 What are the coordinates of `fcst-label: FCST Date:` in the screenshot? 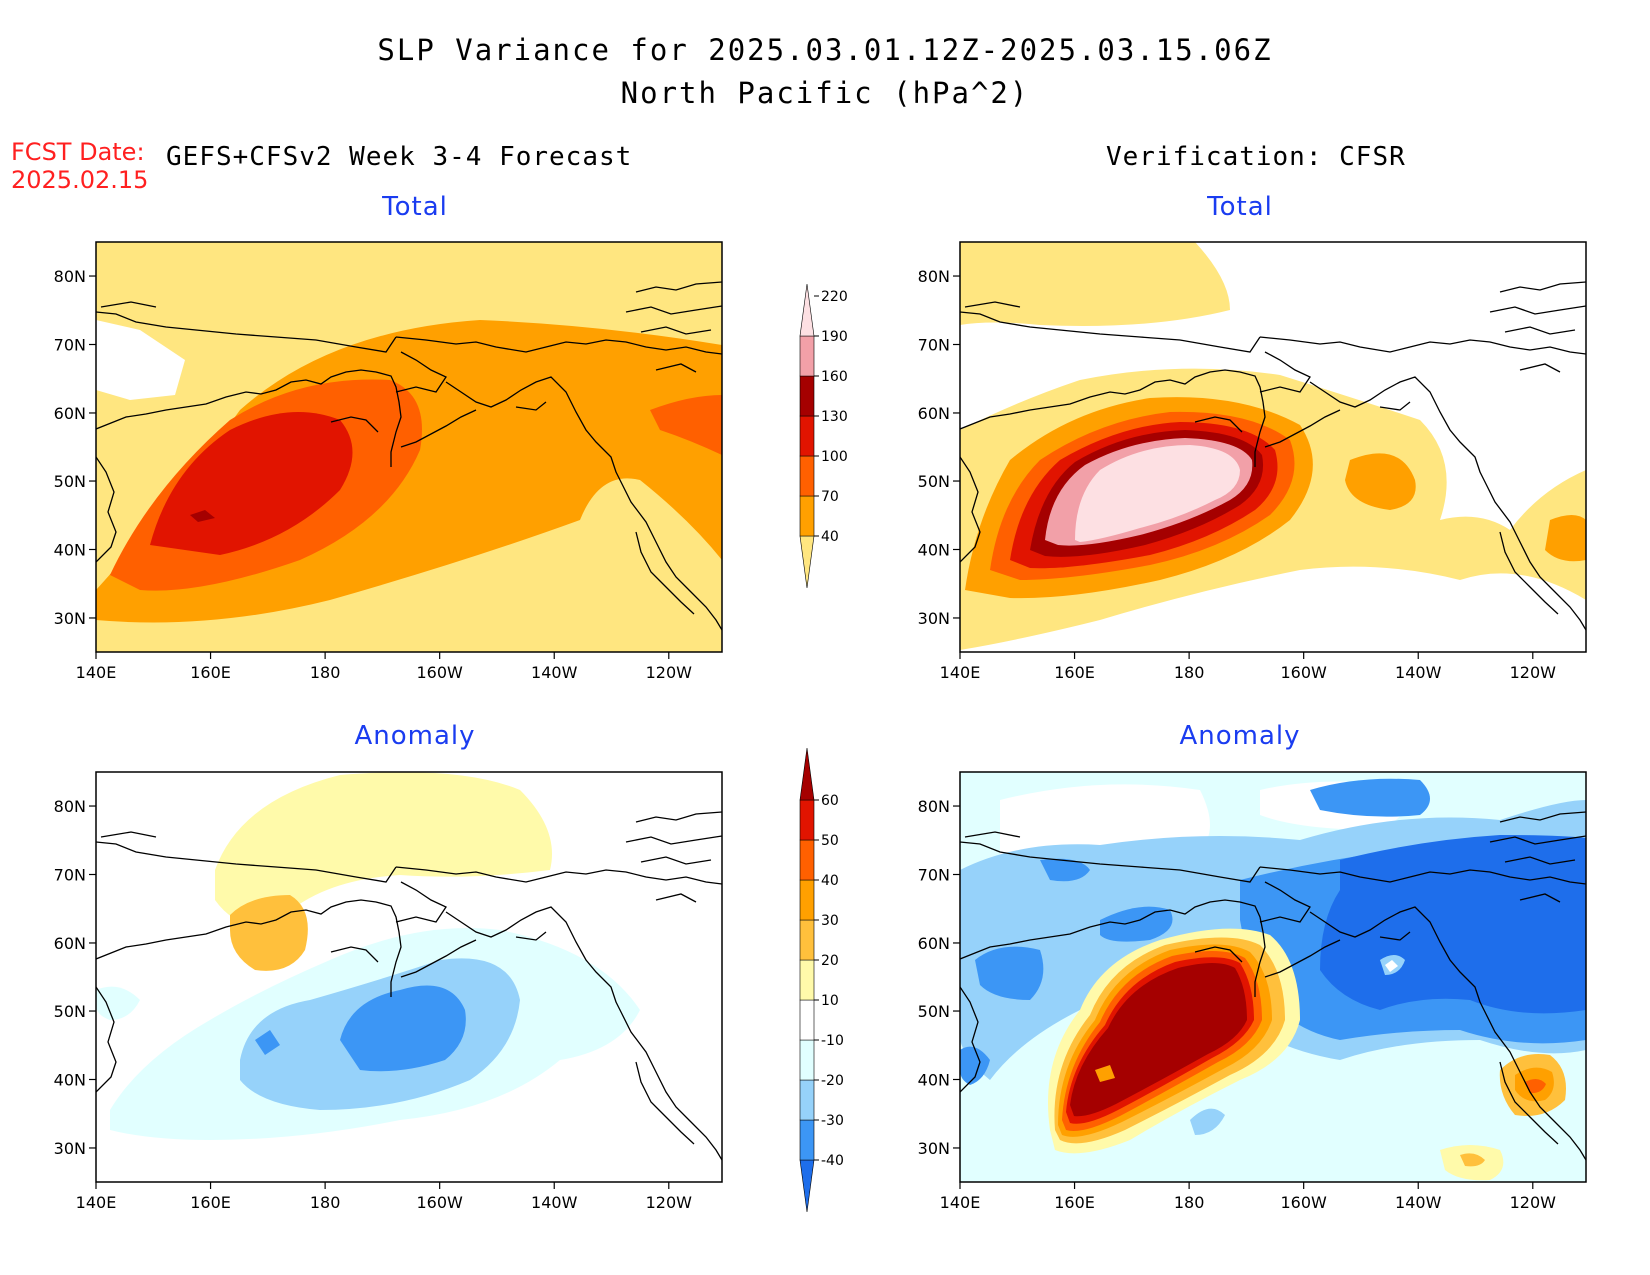 It's located at (78, 152).